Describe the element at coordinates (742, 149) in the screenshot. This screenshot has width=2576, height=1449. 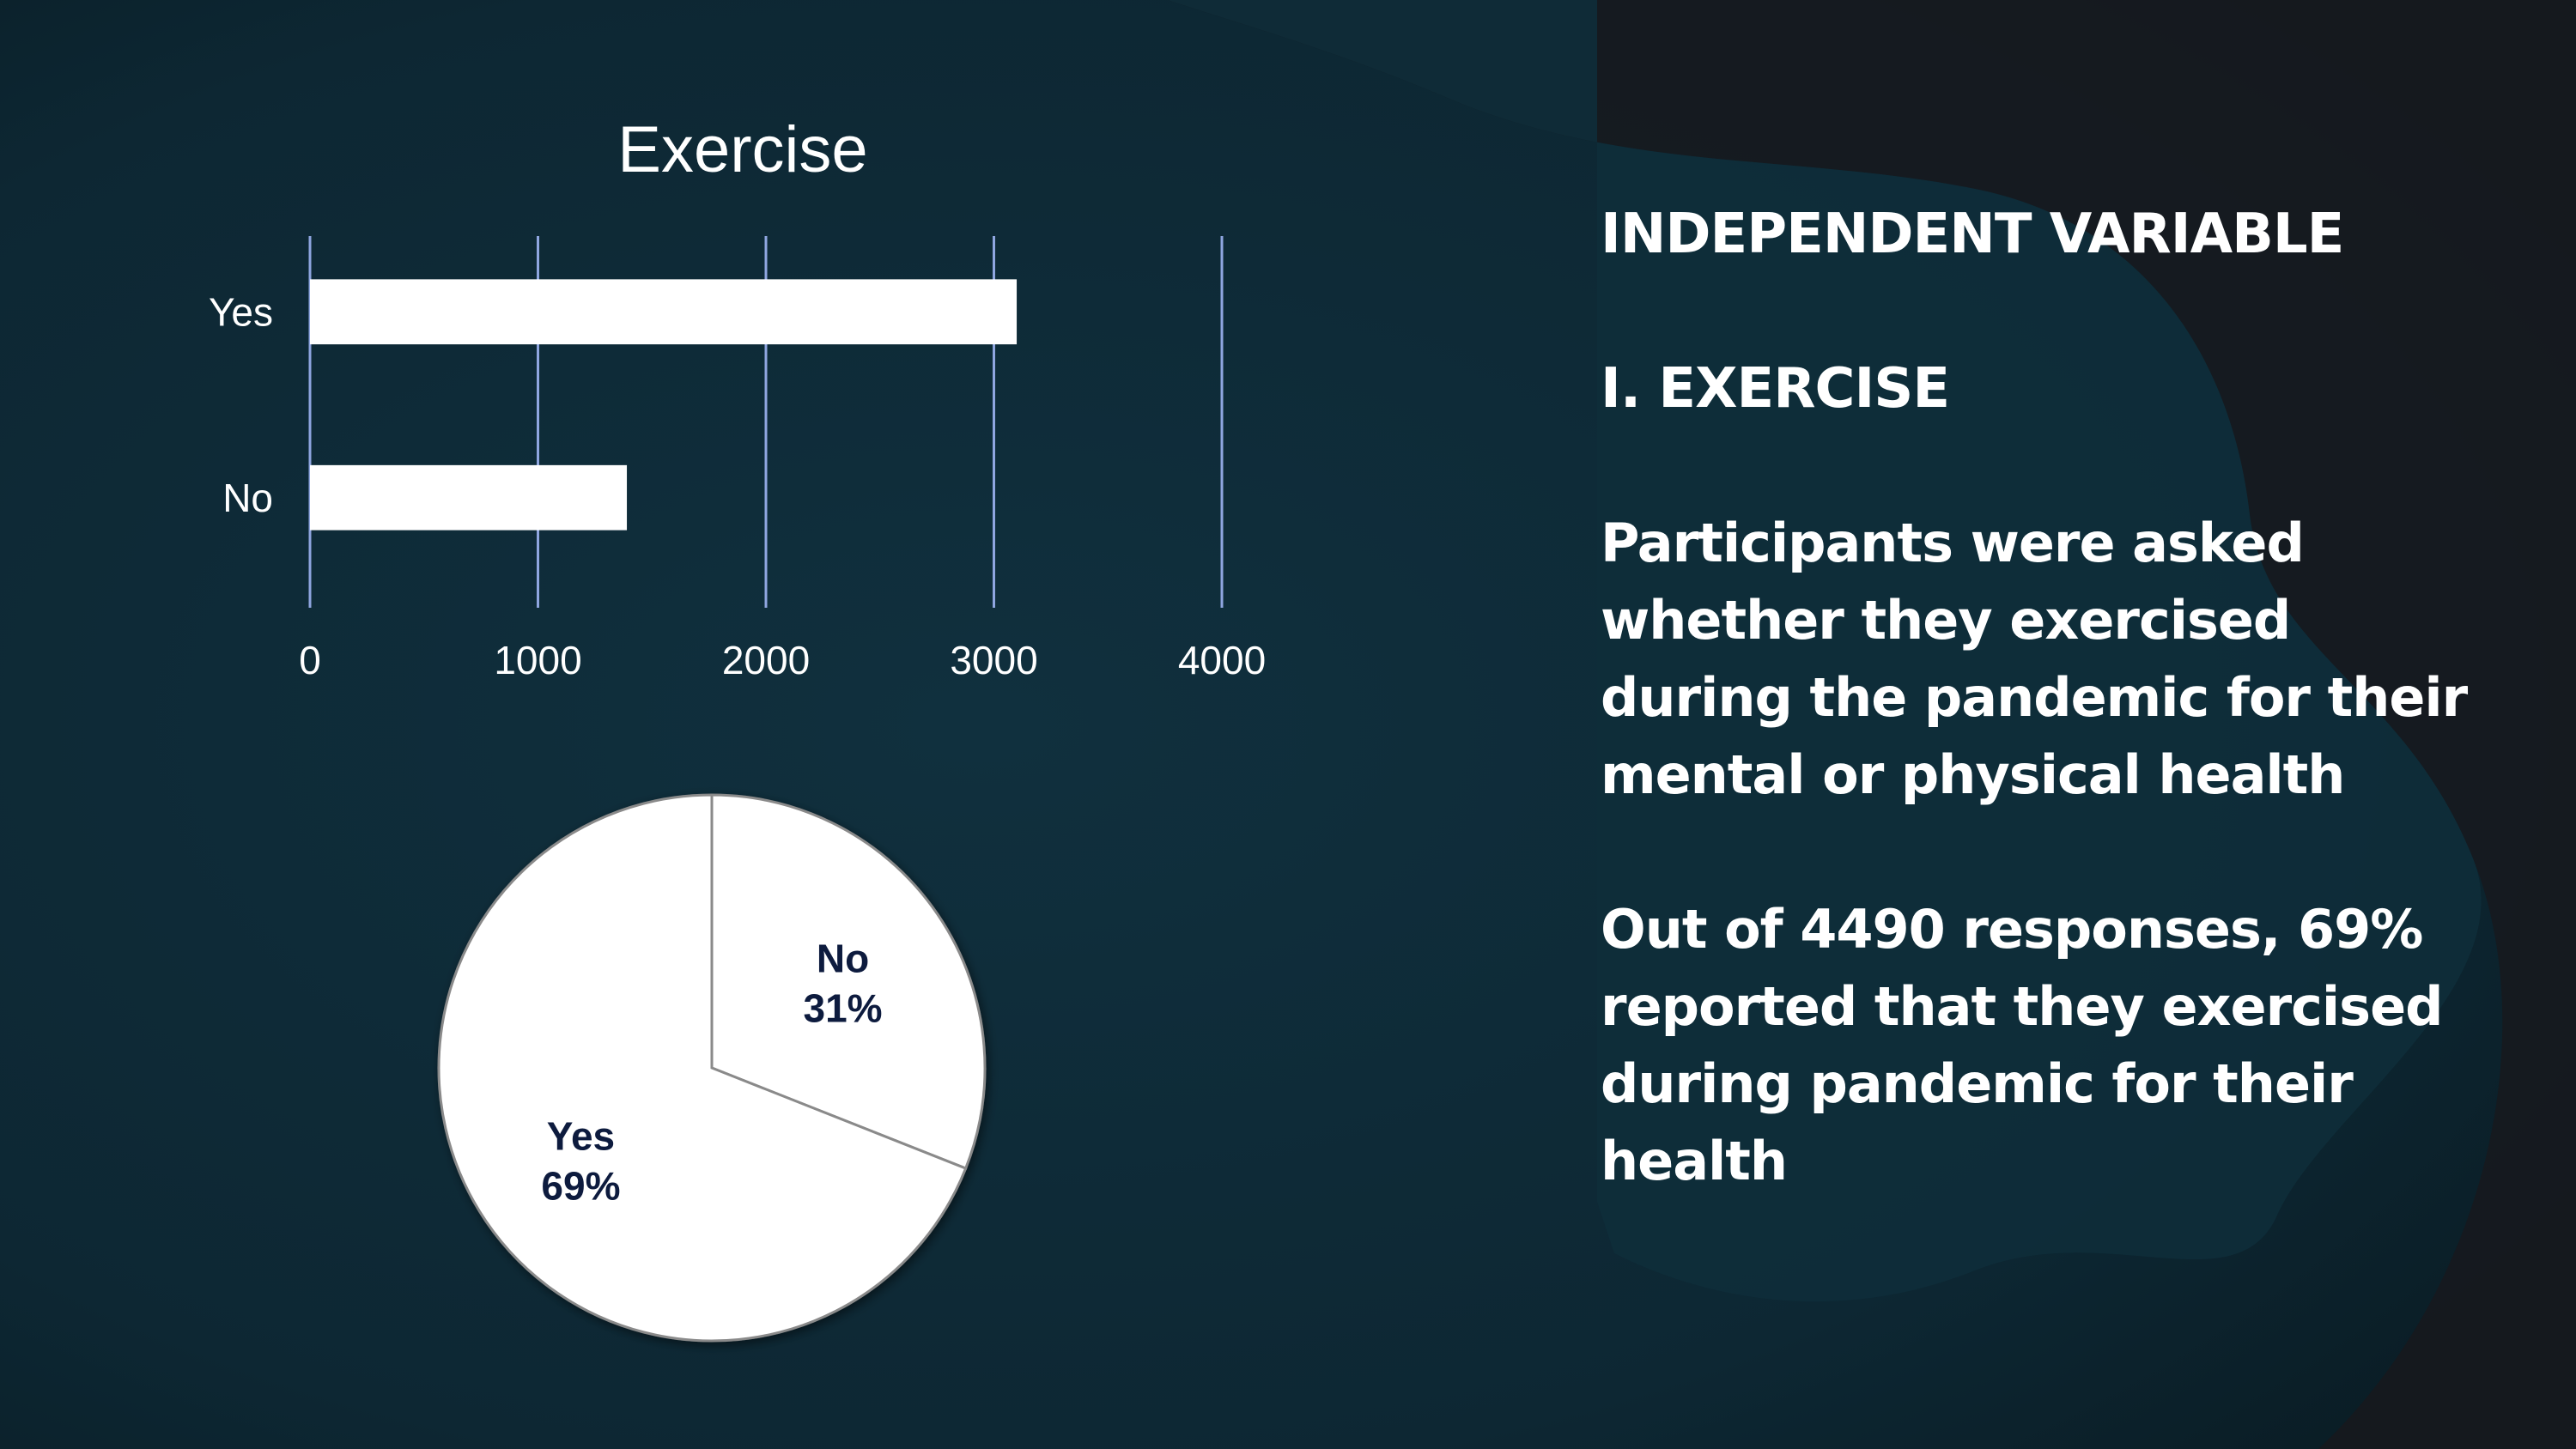
I see `bar-chart-title: Exercise` at that location.